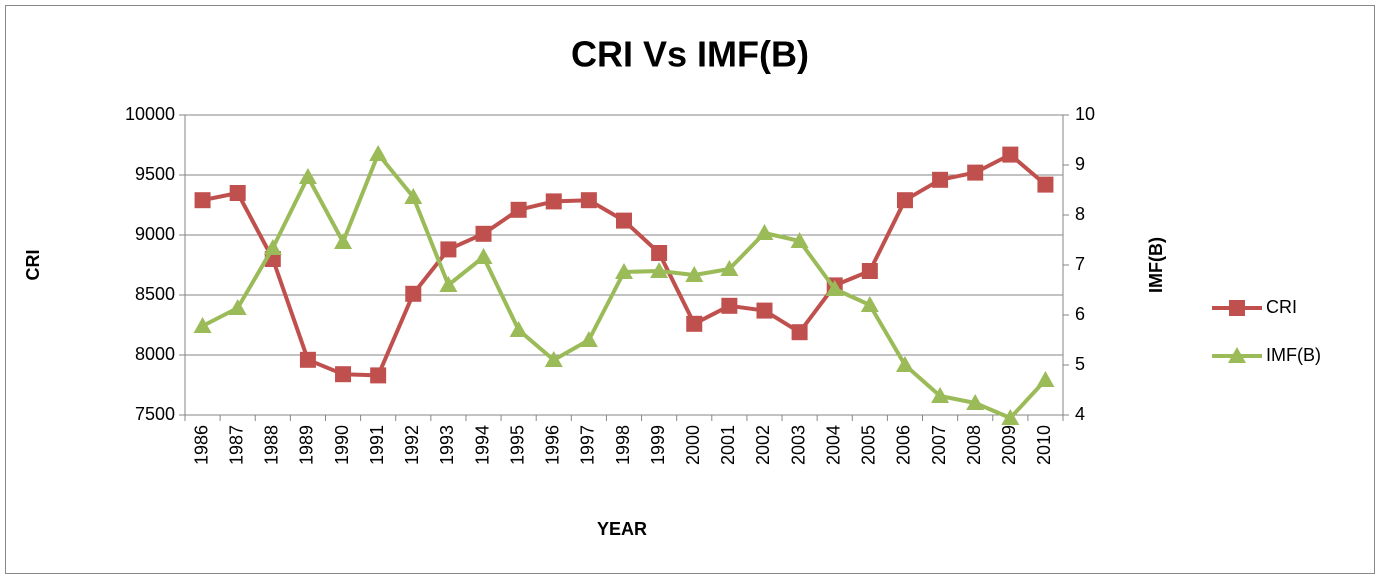 This screenshot has height=579, width=1380. I want to click on x-tick-label: 1992, so click(412, 445).